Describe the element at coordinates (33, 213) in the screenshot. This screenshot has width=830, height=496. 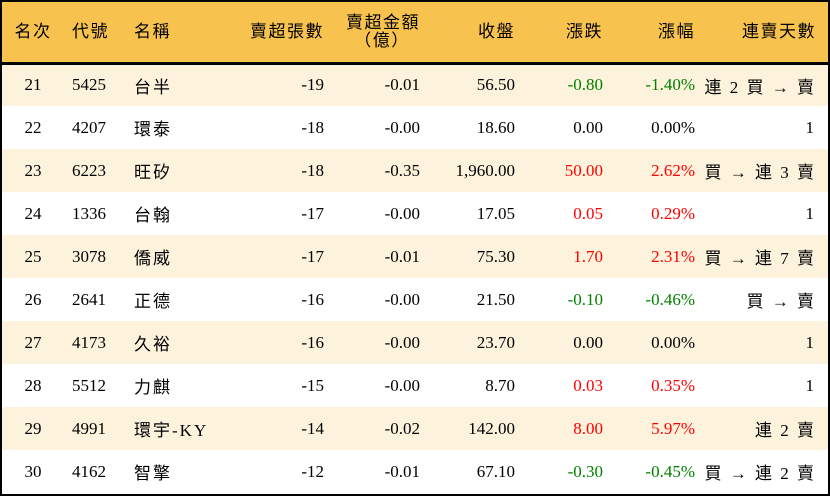
I see `rank-cell: 24` at that location.